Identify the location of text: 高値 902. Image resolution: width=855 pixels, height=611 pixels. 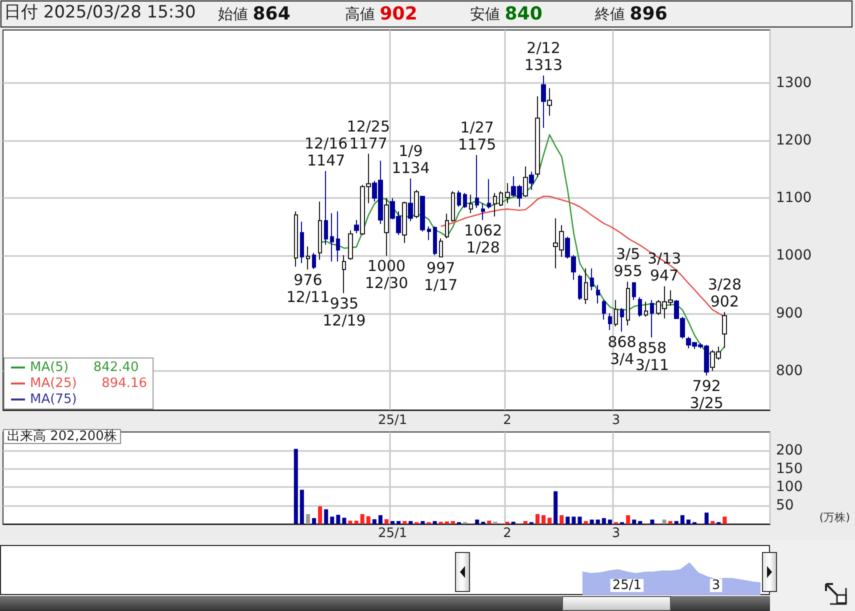
(381, 14).